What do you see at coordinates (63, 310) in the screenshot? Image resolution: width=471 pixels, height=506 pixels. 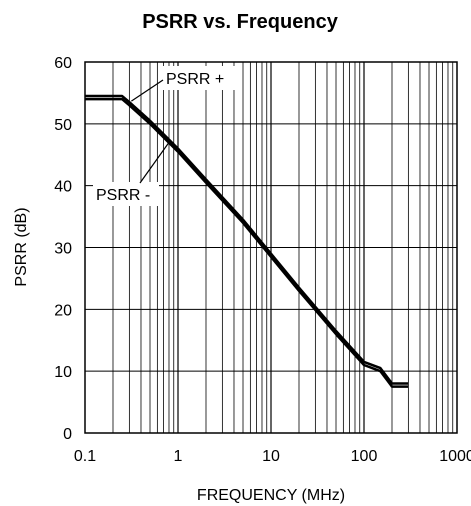 I see `y-tick-label: 20` at bounding box center [63, 310].